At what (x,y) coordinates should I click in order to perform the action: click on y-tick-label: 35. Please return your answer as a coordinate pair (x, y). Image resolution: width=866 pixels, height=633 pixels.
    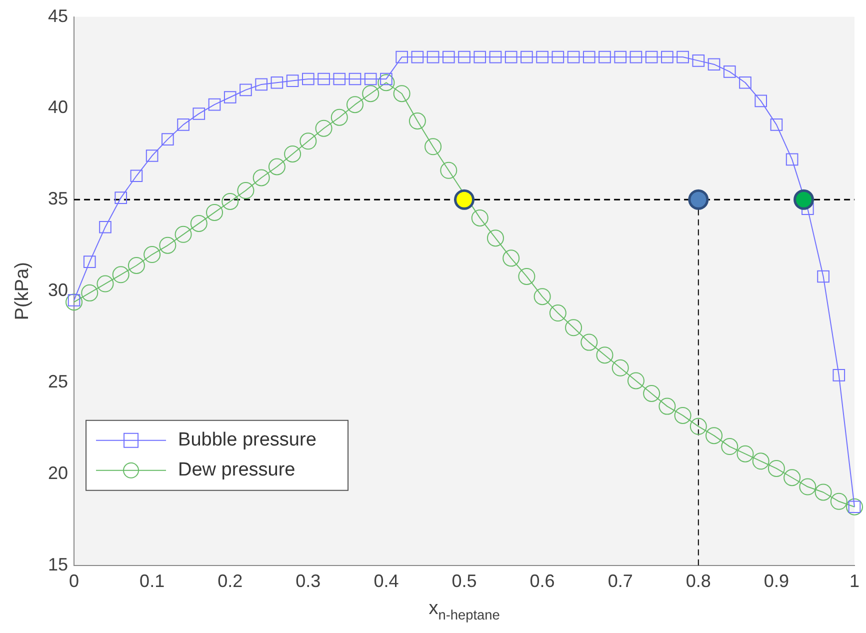
    Looking at the image, I should click on (58, 198).